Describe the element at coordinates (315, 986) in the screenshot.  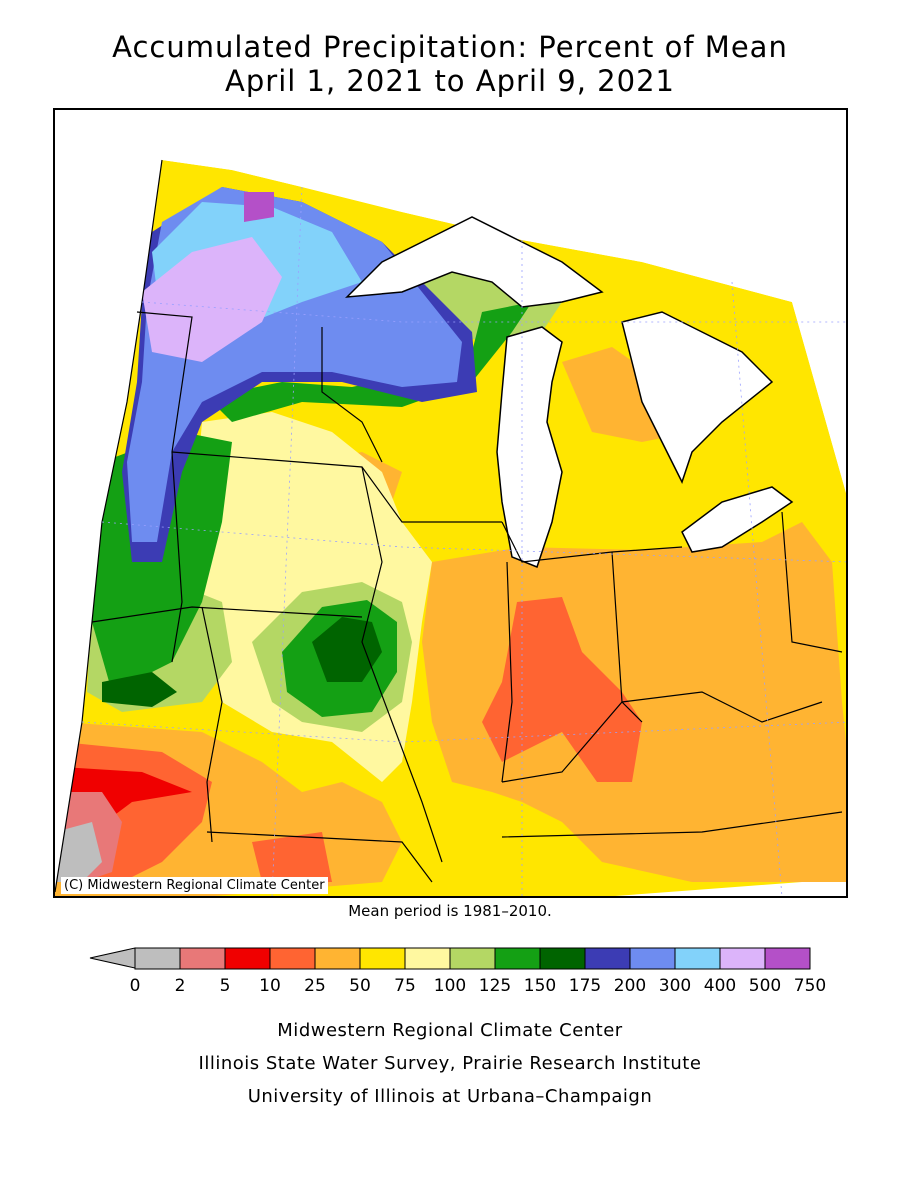
I see `legend-label-4: 25` at that location.